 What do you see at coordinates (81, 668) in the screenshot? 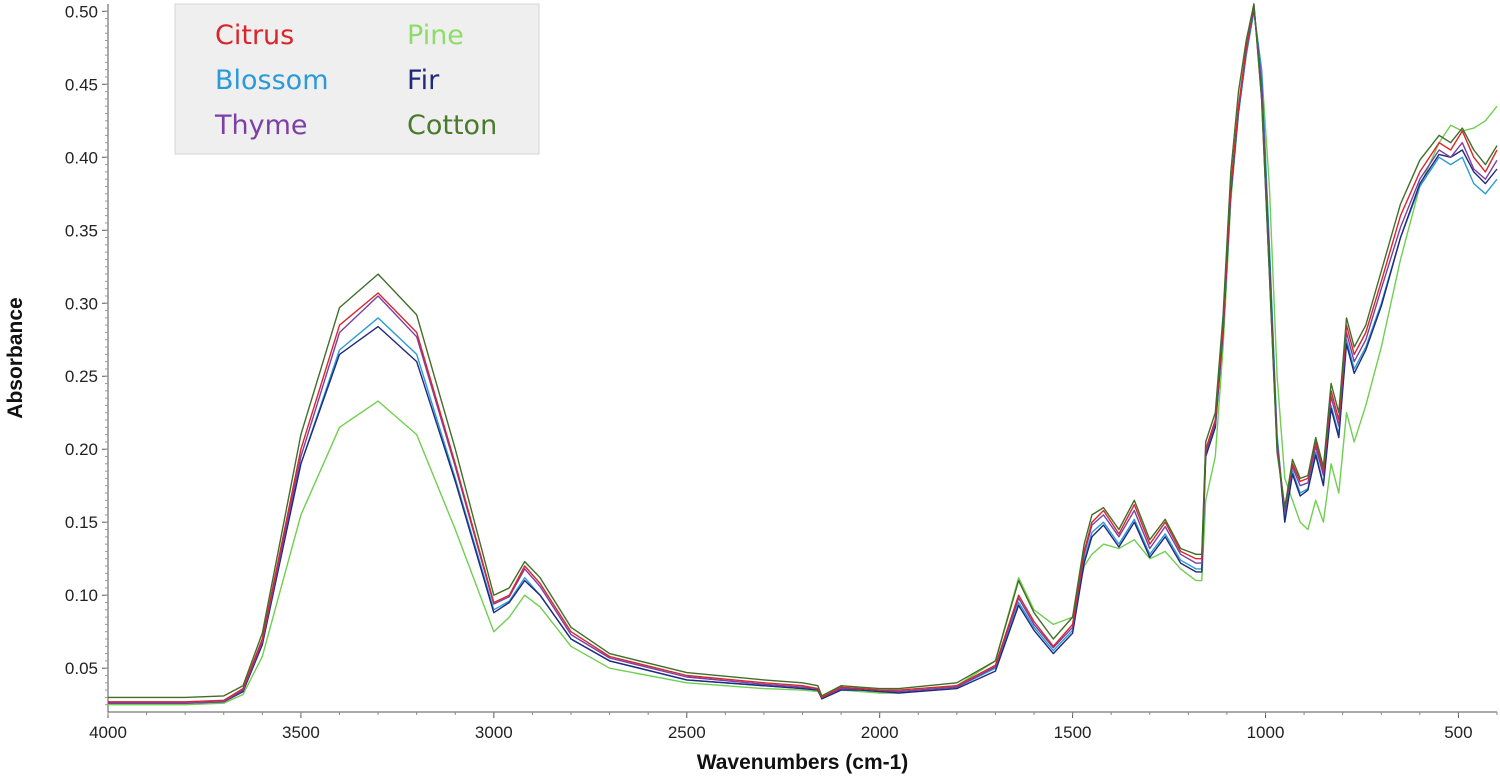
I see `y-tick-label: 0.05` at bounding box center [81, 668].